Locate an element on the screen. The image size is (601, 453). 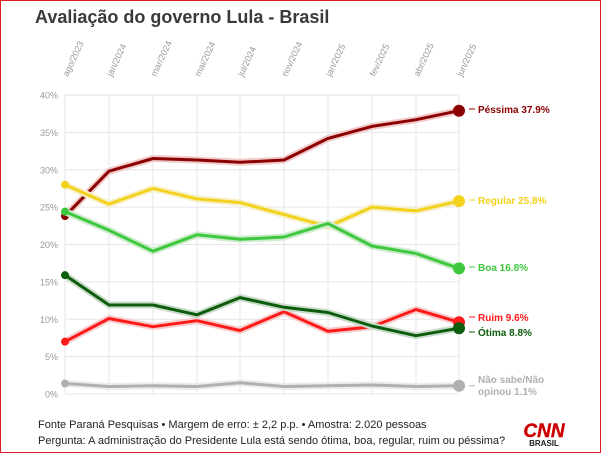
y-tick-label: 35% is located at coordinates (49, 133).